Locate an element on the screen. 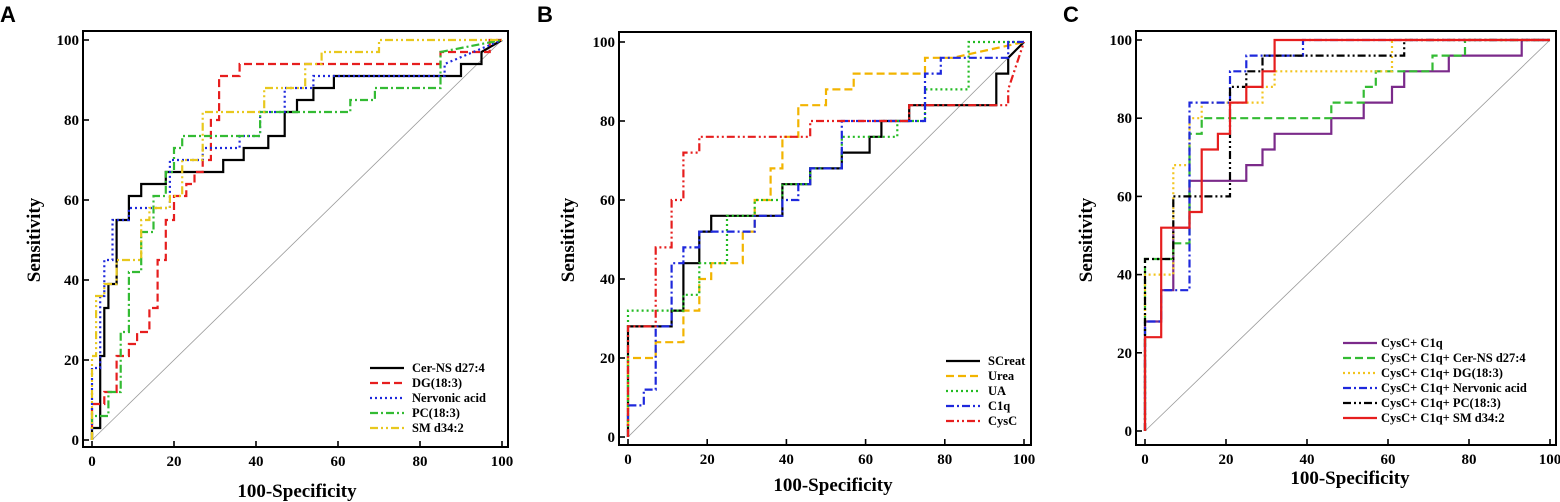  legend-label: CysC+ C1q+ PC(18:3) is located at coordinates (1441, 403).